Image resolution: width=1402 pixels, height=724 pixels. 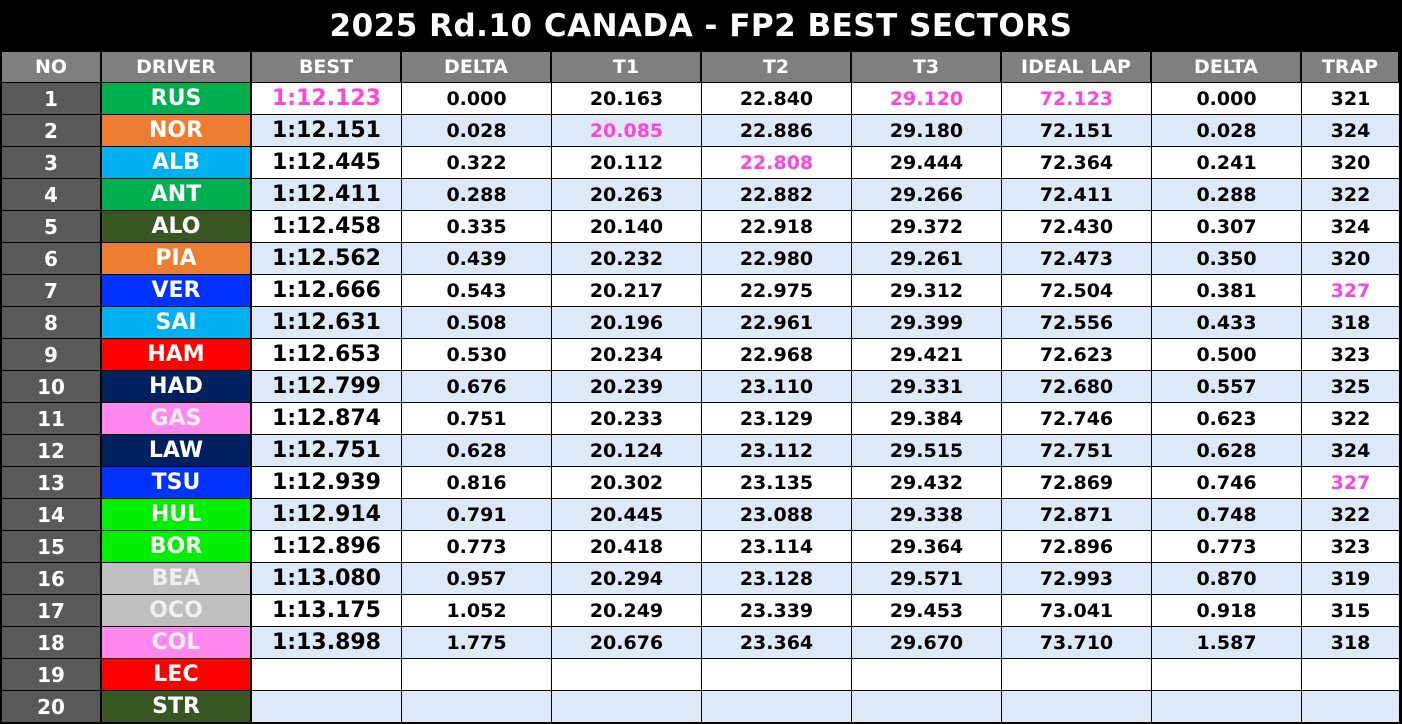 What do you see at coordinates (177, 259) in the screenshot?
I see `driver-badge: PIA` at bounding box center [177, 259].